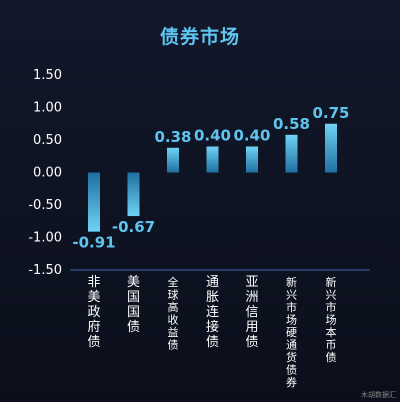 The width and height of the screenshot is (400, 402). I want to click on y-tick-label: -0.50, so click(45, 205).